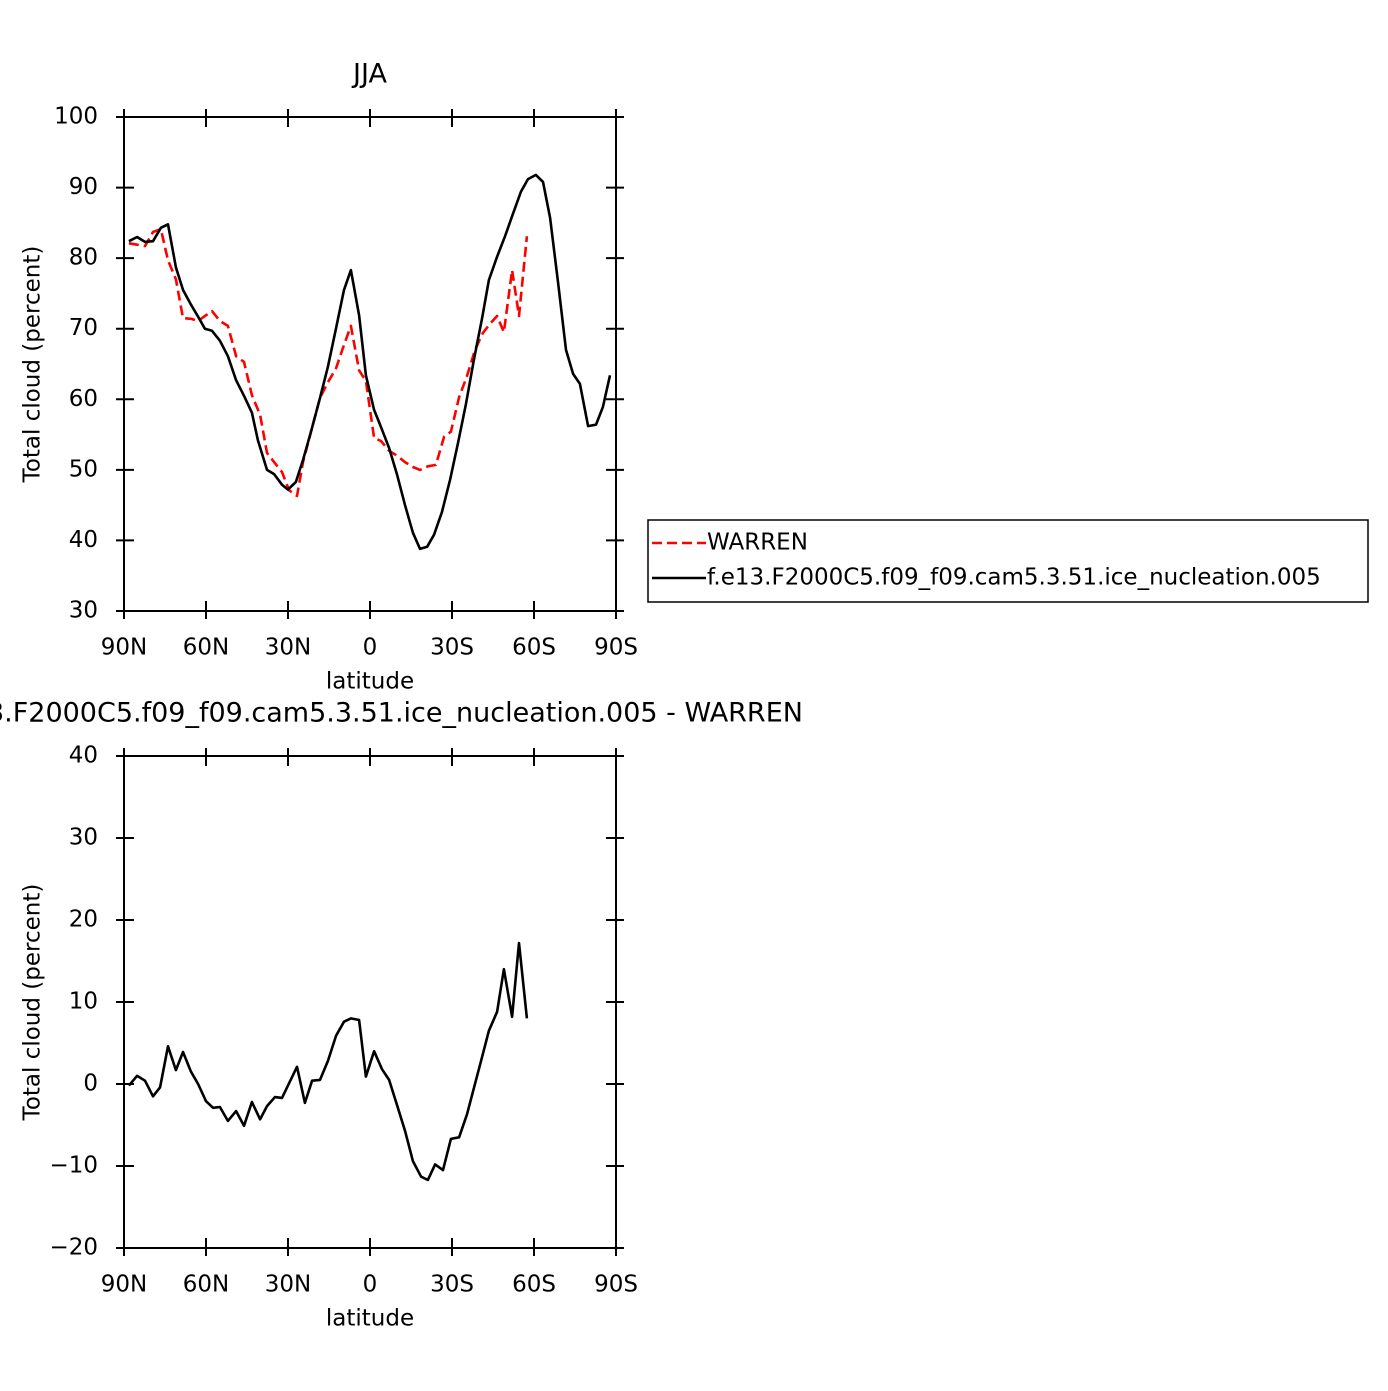  What do you see at coordinates (76, 117) in the screenshot?
I see `y-tick-label: 100` at bounding box center [76, 117].